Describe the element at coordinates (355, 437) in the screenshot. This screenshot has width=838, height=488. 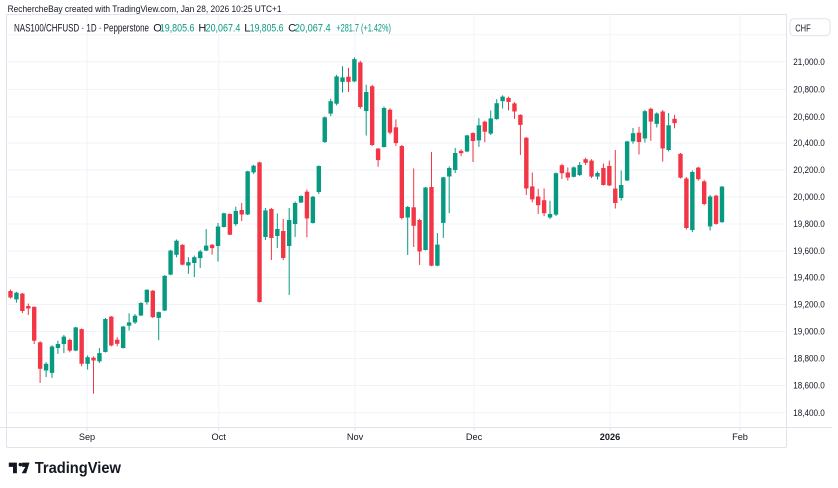
I see `svg-text: Nov` at that location.